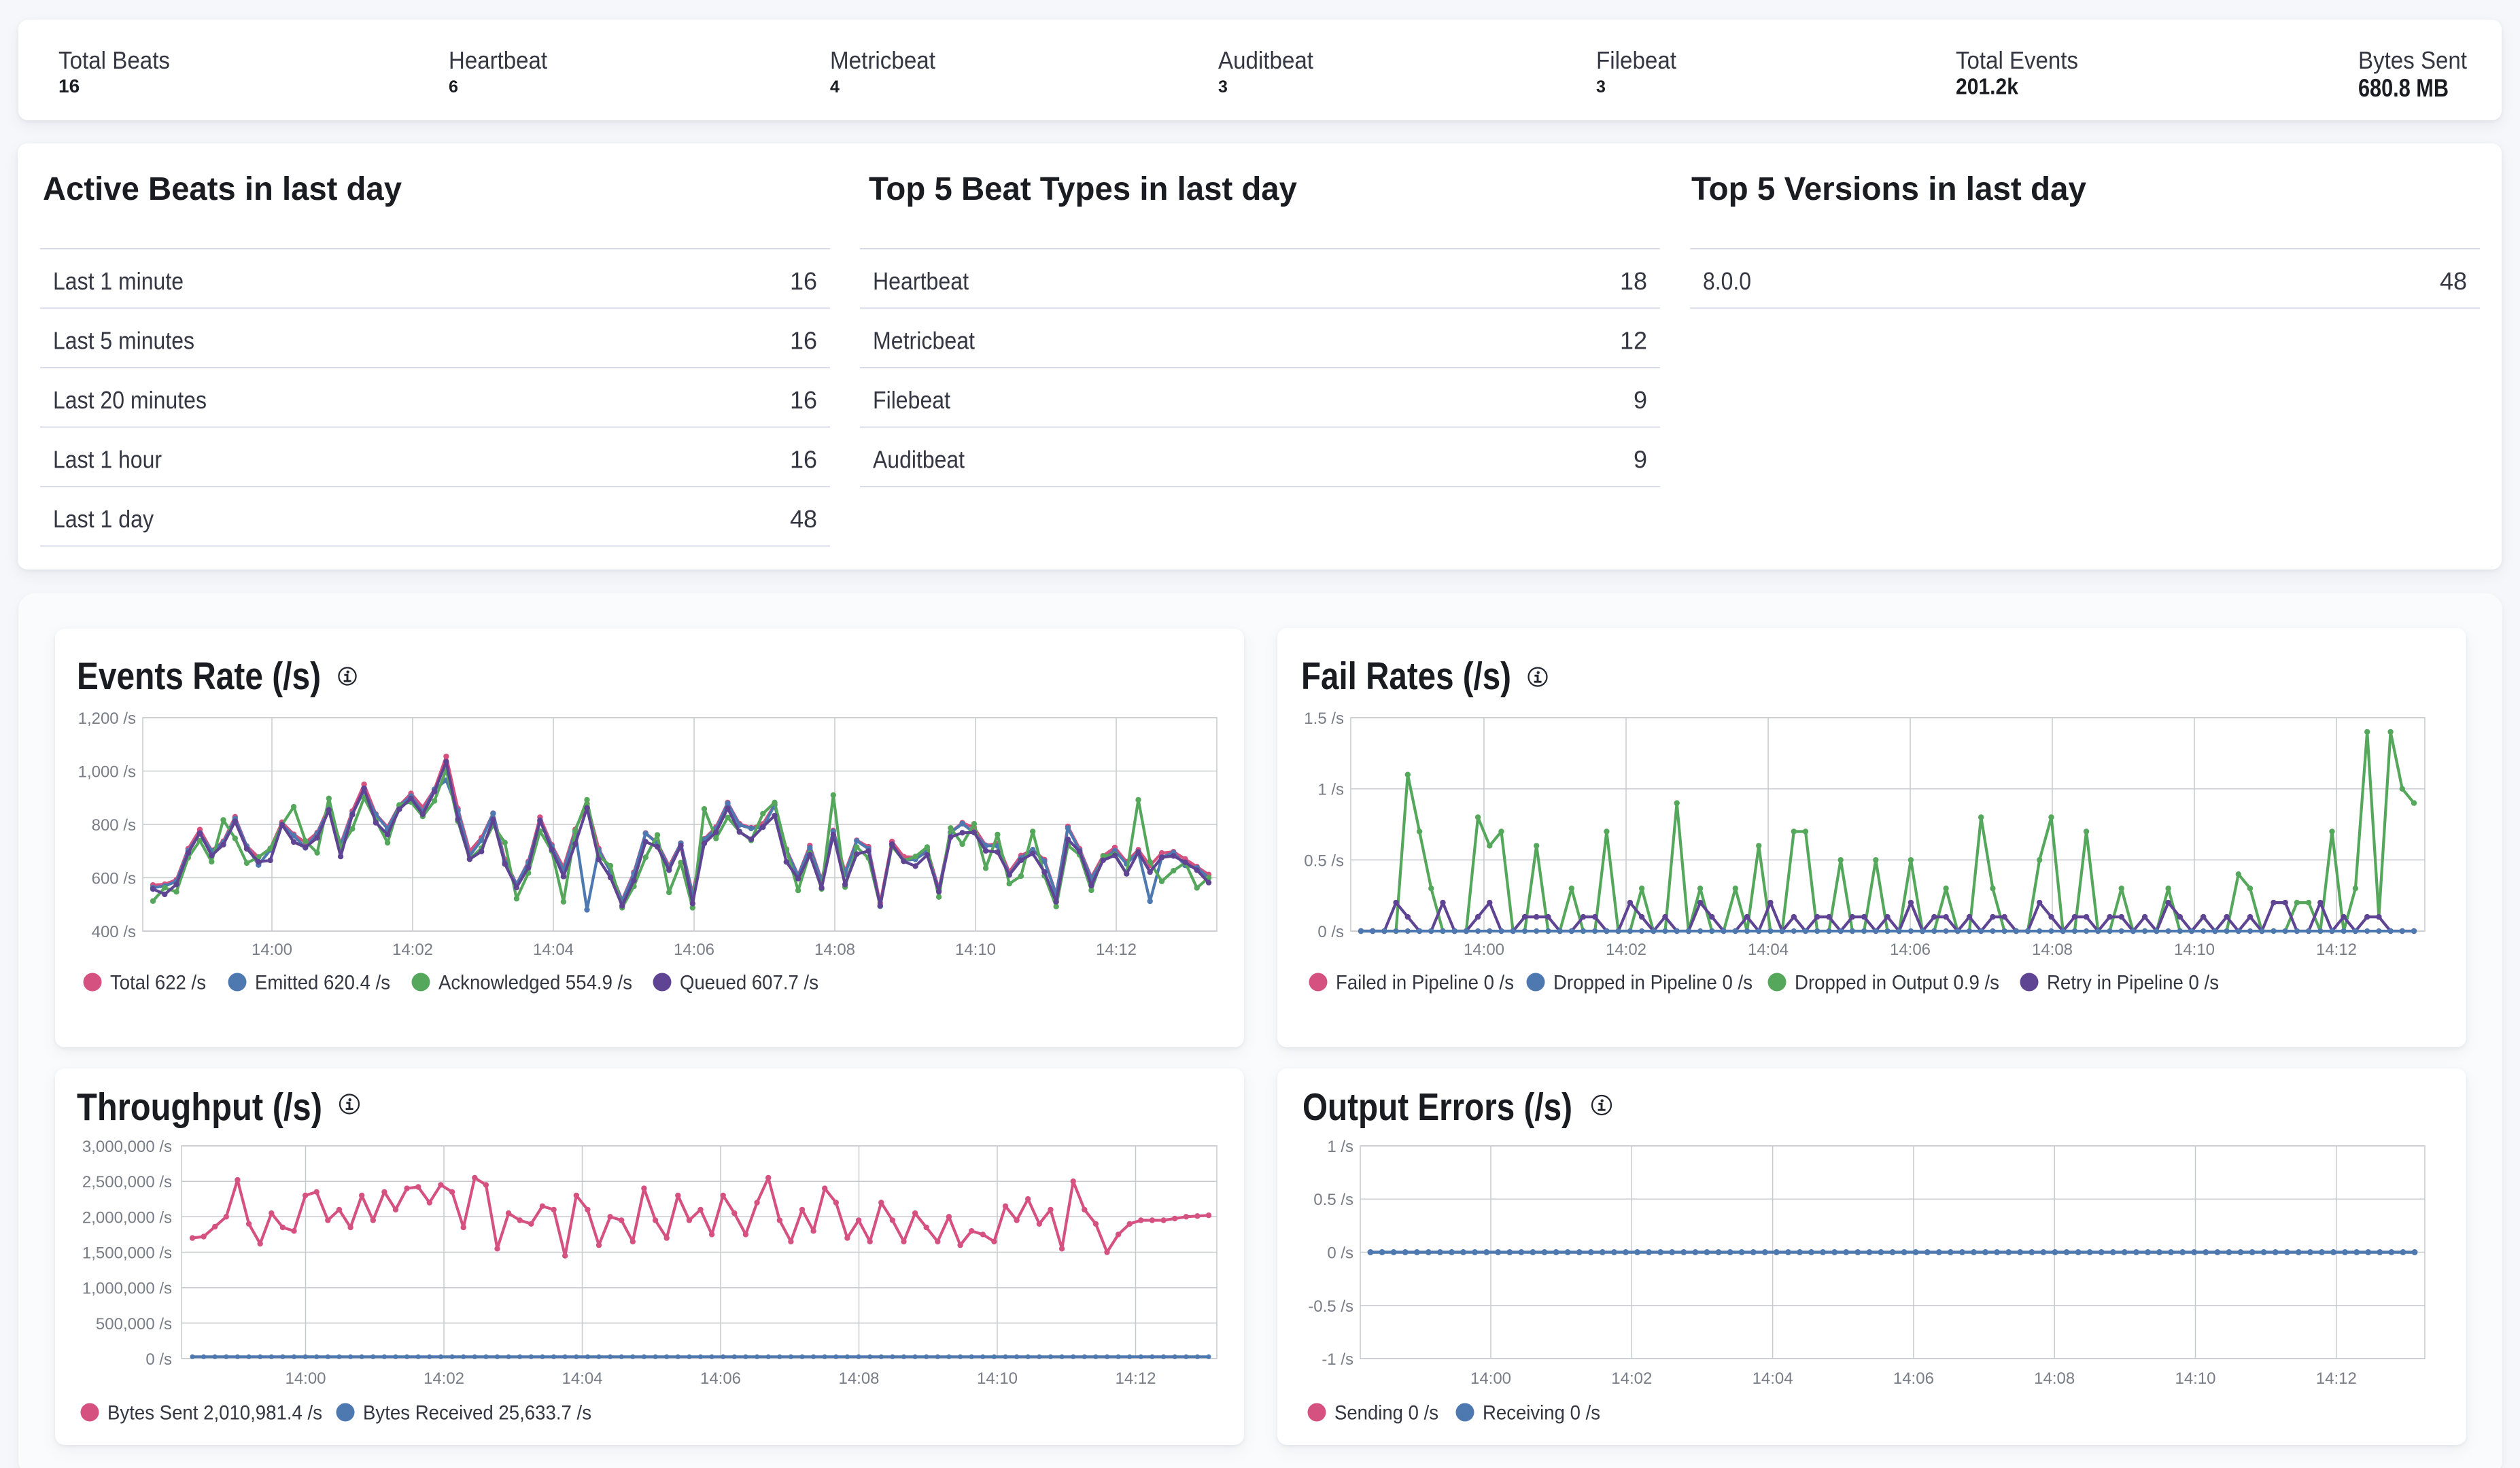 This screenshot has height=1468, width=2520. I want to click on svg-text: Last 20 minutes, so click(130, 400).